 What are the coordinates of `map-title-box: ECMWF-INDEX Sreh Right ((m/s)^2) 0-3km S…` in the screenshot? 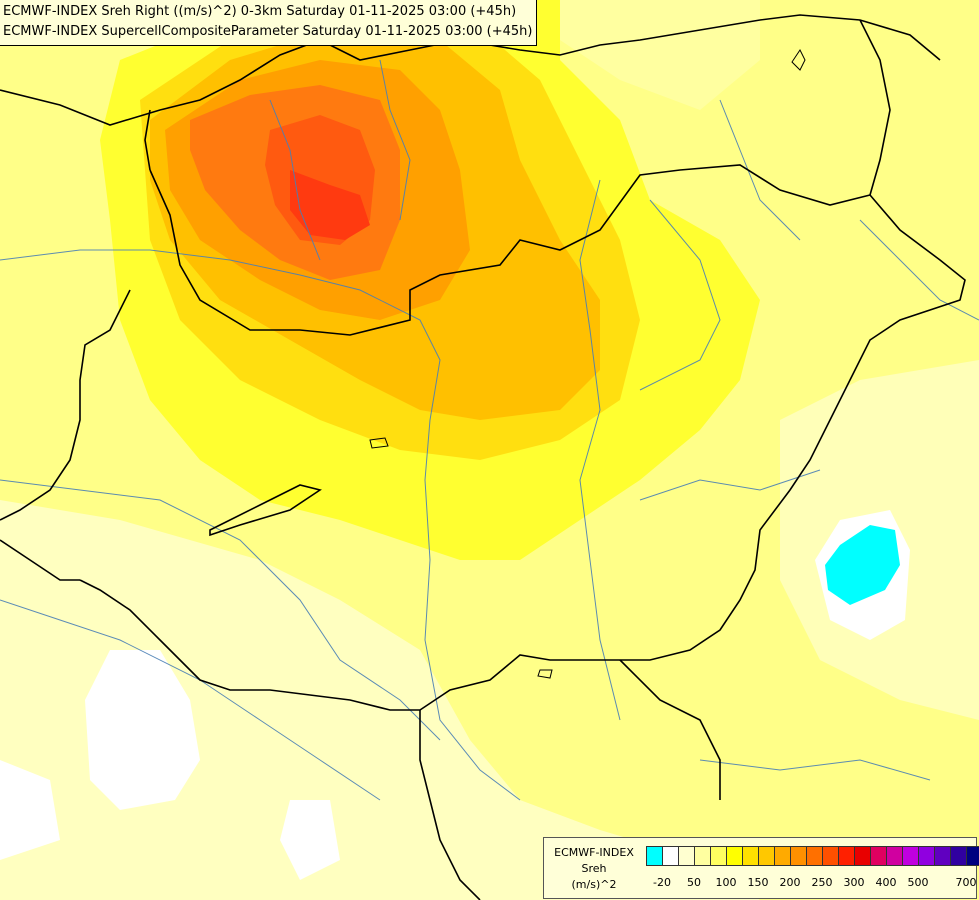 It's located at (269, 23).